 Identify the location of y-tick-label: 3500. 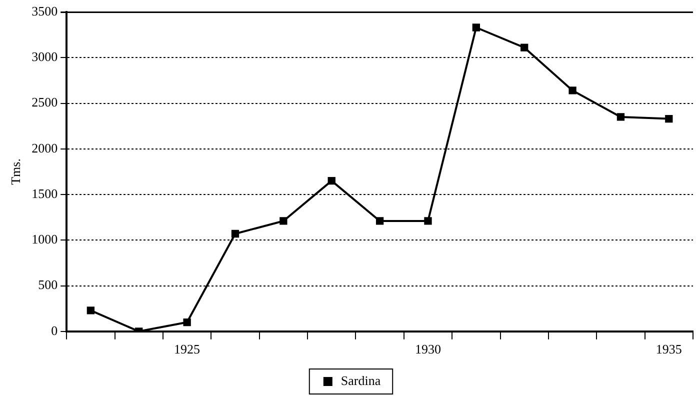
(45, 10).